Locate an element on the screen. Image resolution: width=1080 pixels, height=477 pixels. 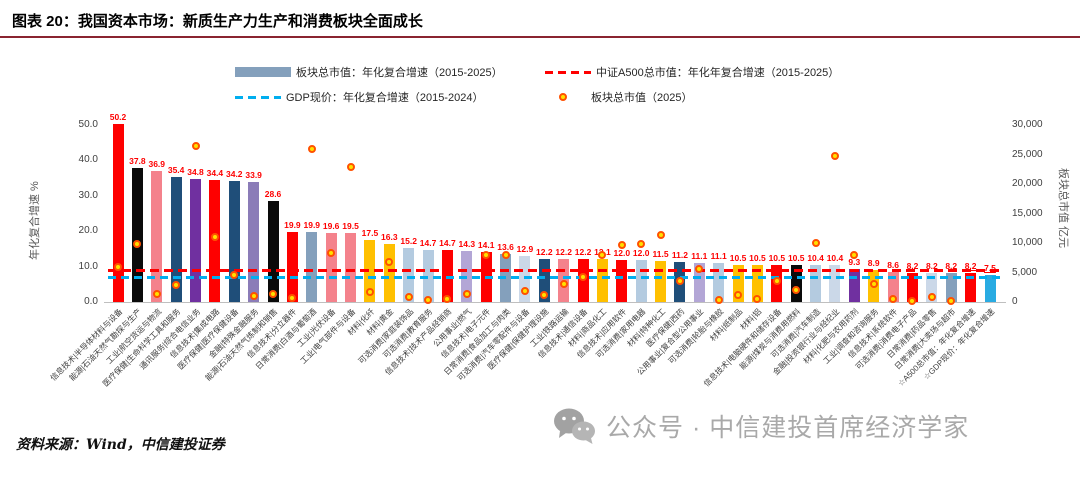
bar-value-label: 7.5 is located at coordinates (990, 268).